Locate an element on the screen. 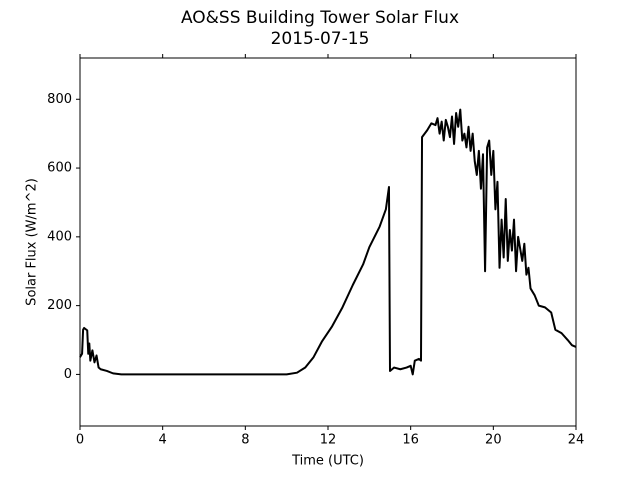 This screenshot has height=480, width=640. y-tick-label: 800 is located at coordinates (59, 99).